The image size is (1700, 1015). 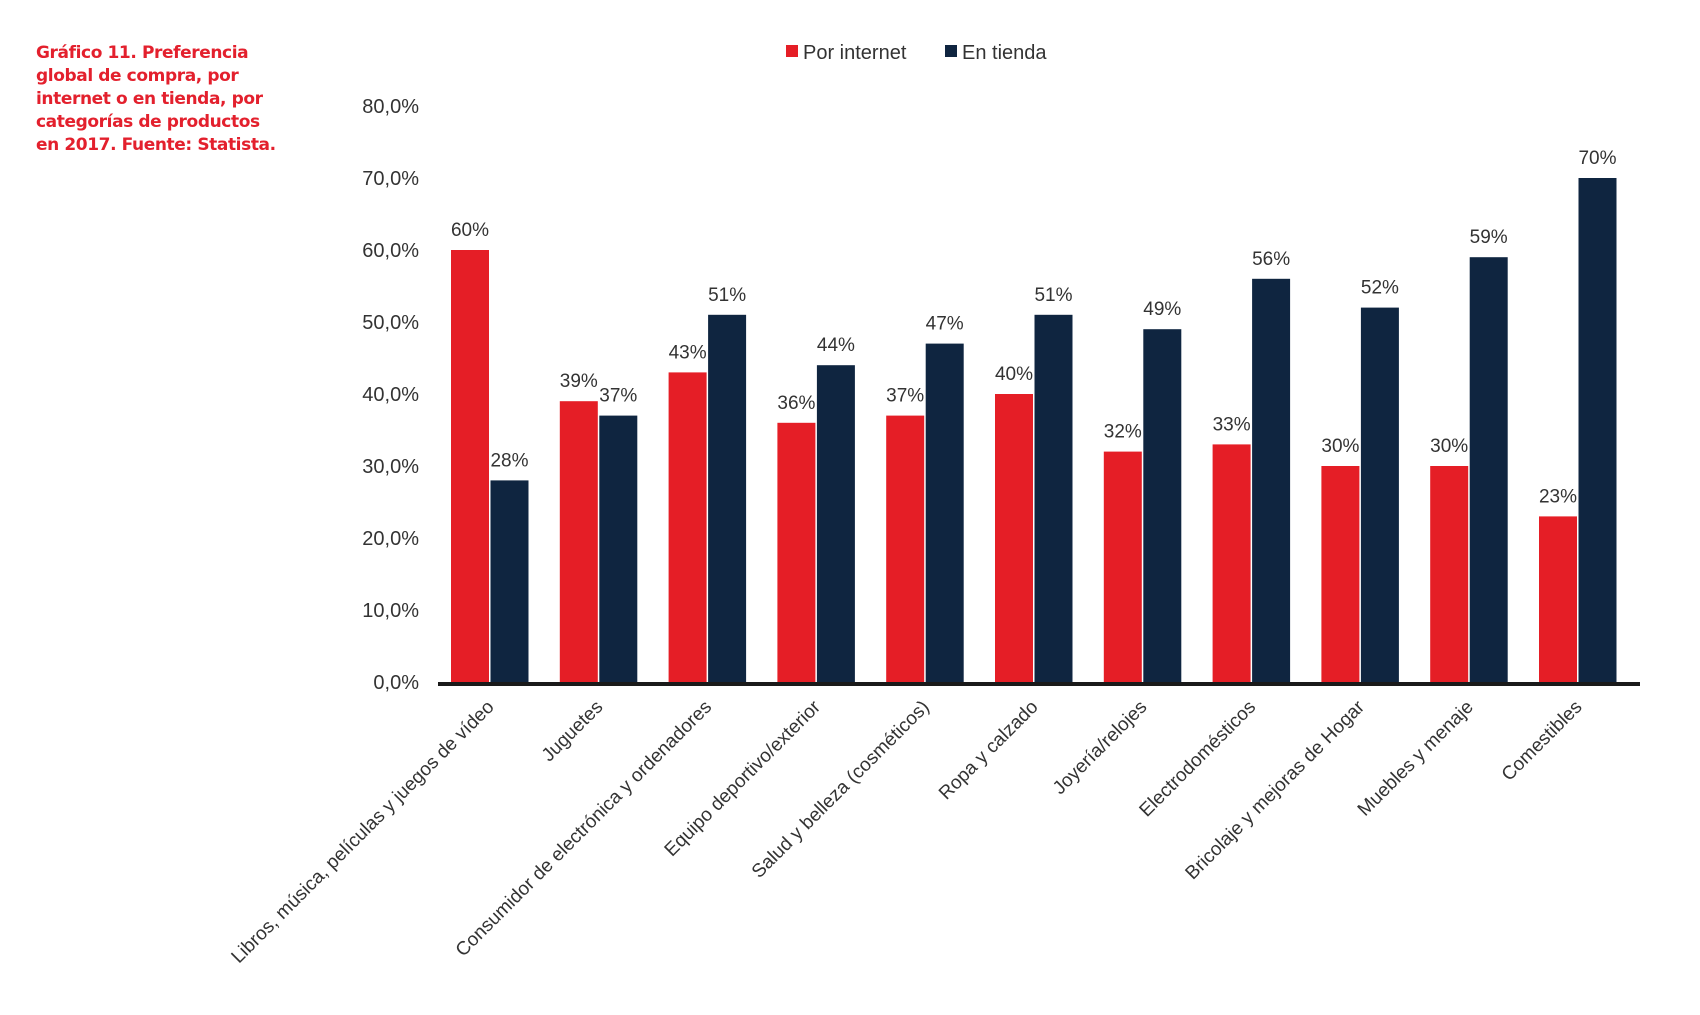 What do you see at coordinates (396, 683) in the screenshot?
I see `y-tick-label: 0,0%` at bounding box center [396, 683].